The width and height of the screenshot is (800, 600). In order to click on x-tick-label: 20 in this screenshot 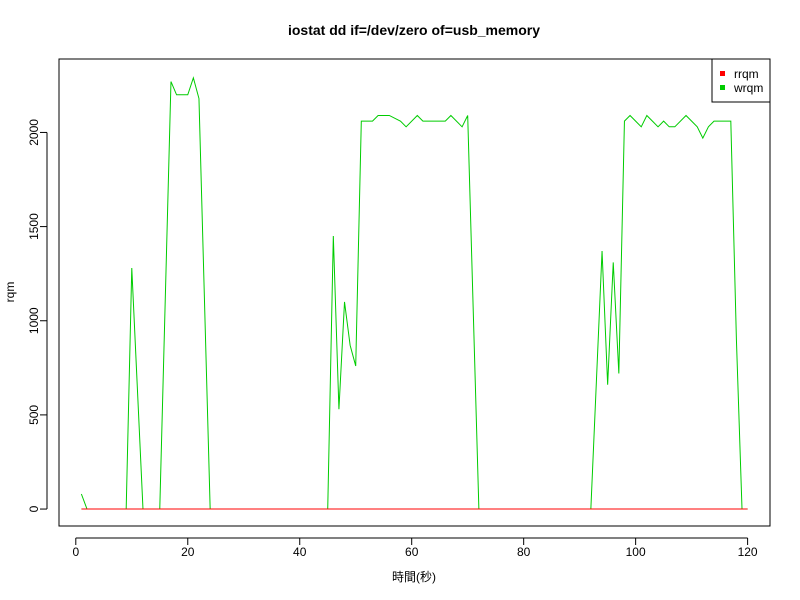, I will do `click(188, 552)`.